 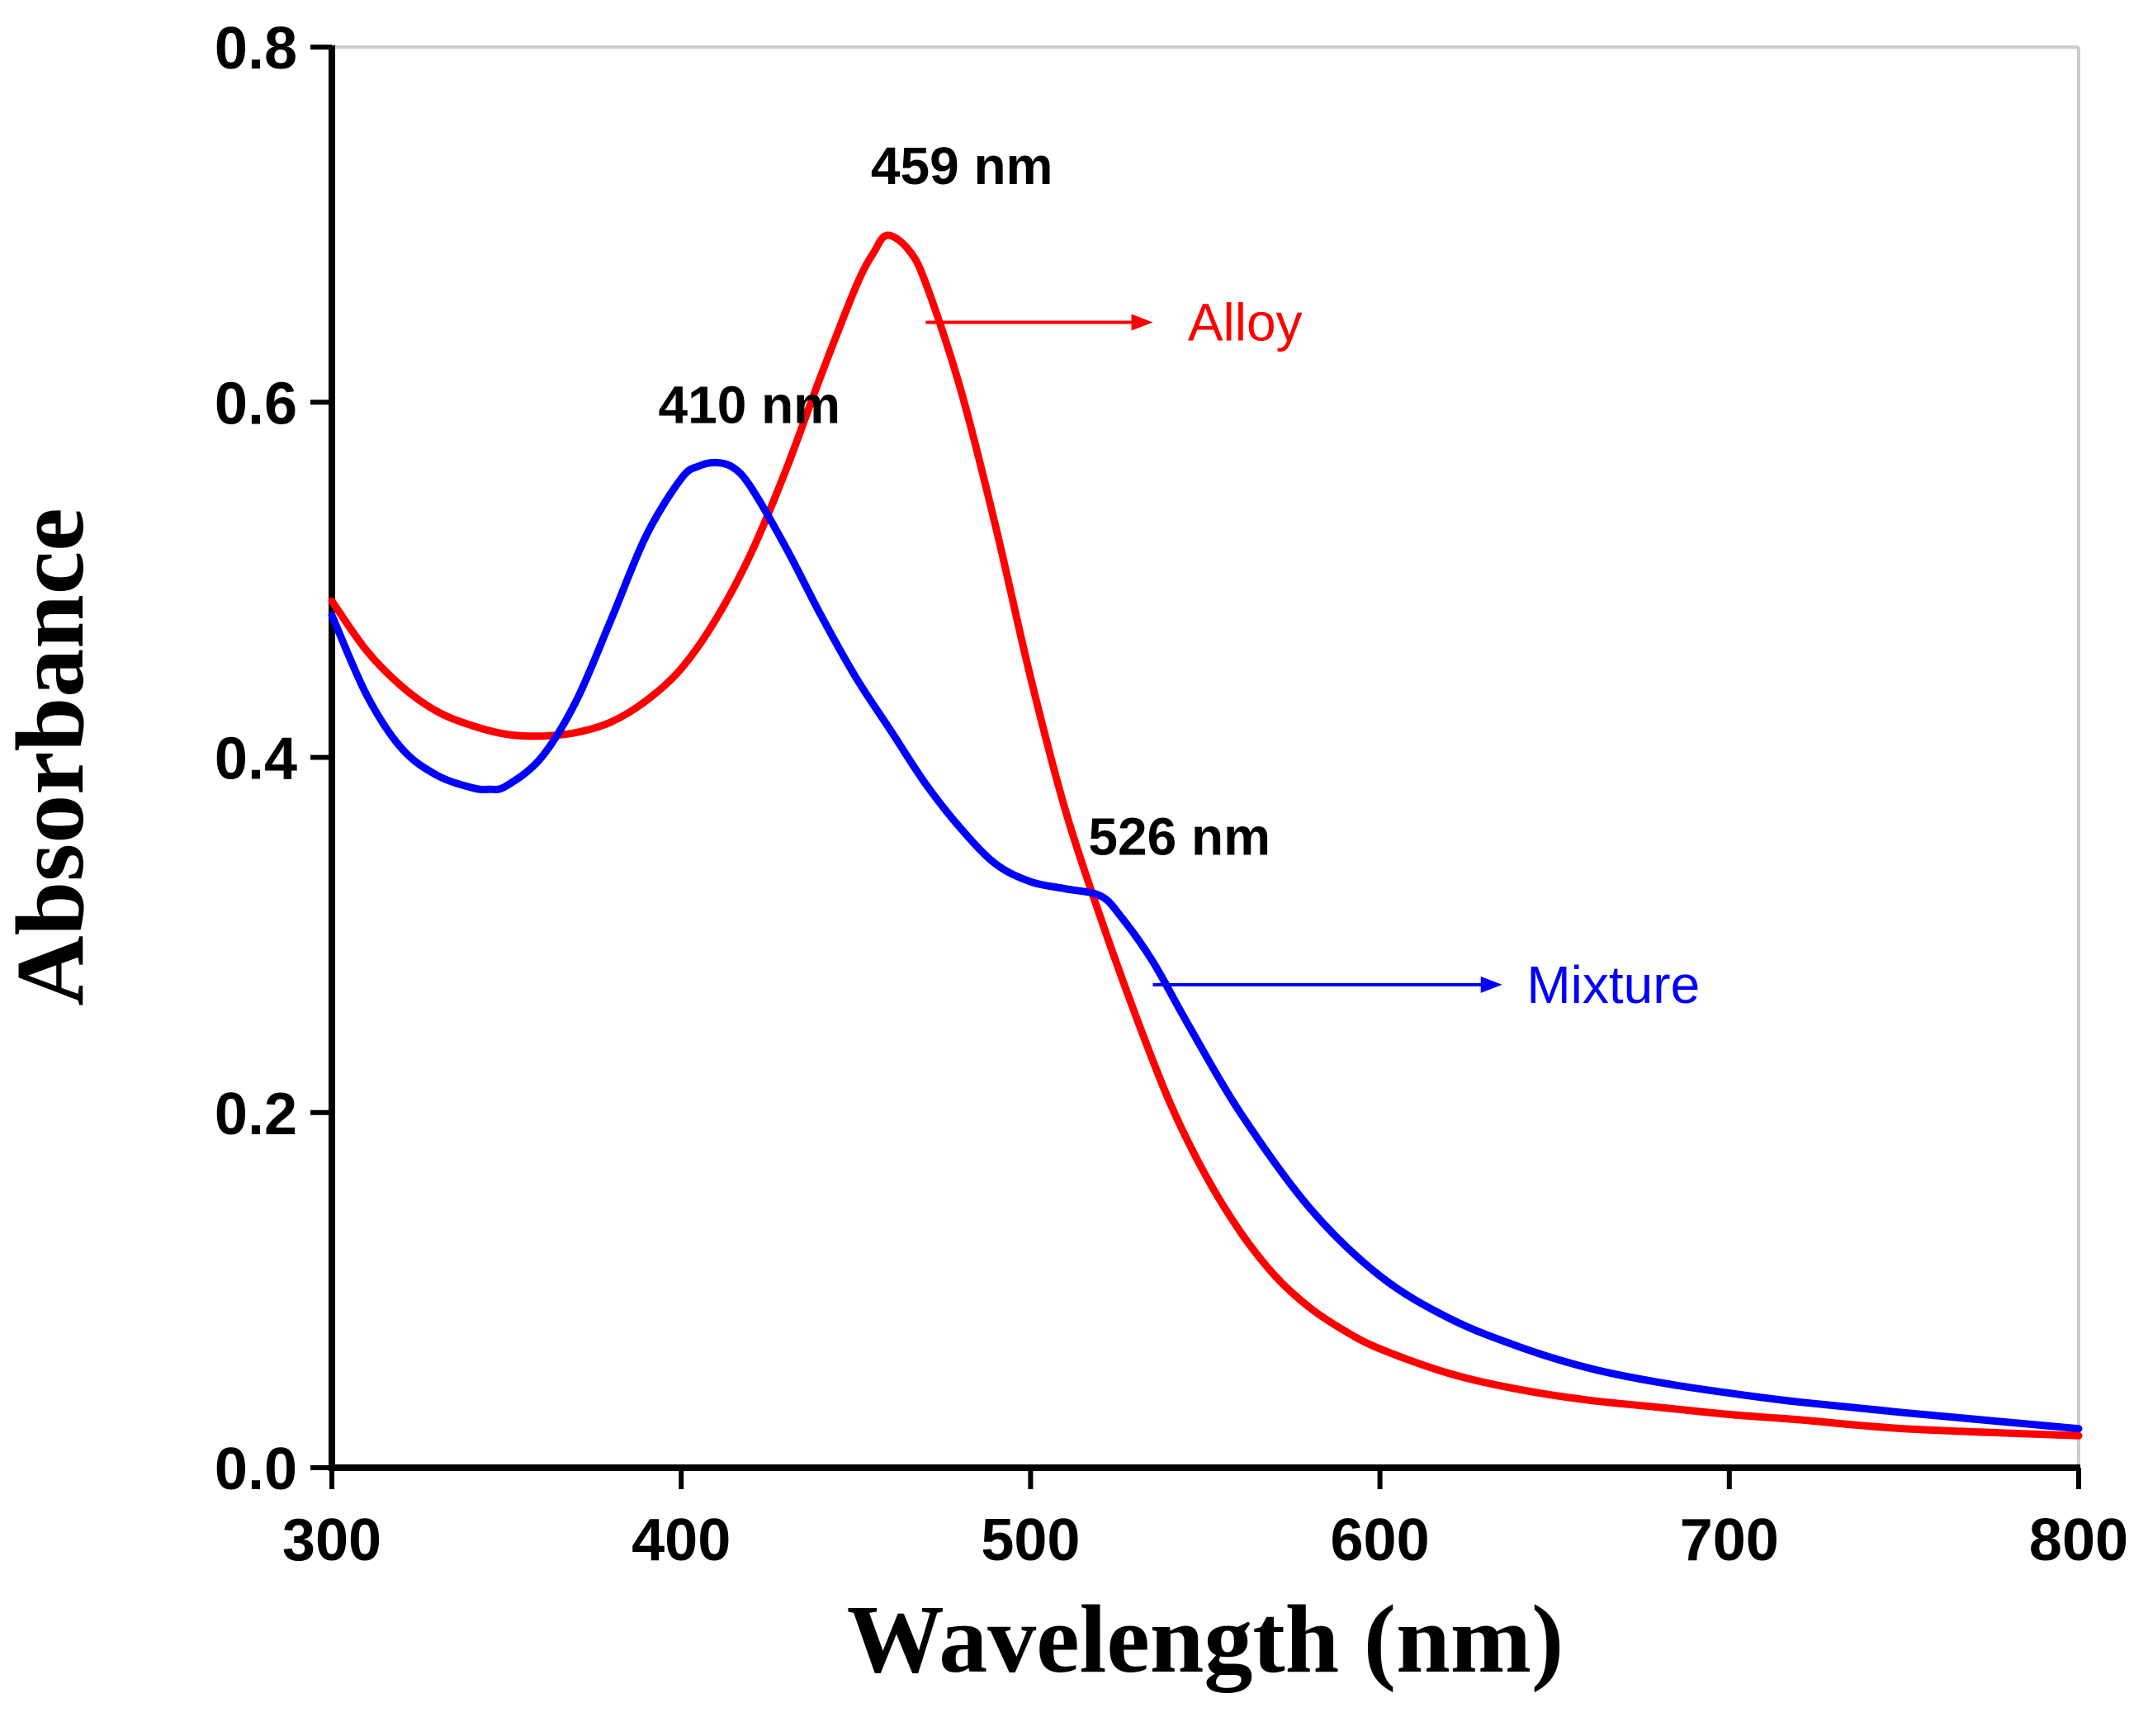 I want to click on y-ticks: 0.0 0.2 0.4 0.6 0.8, so click(x=273, y=759).